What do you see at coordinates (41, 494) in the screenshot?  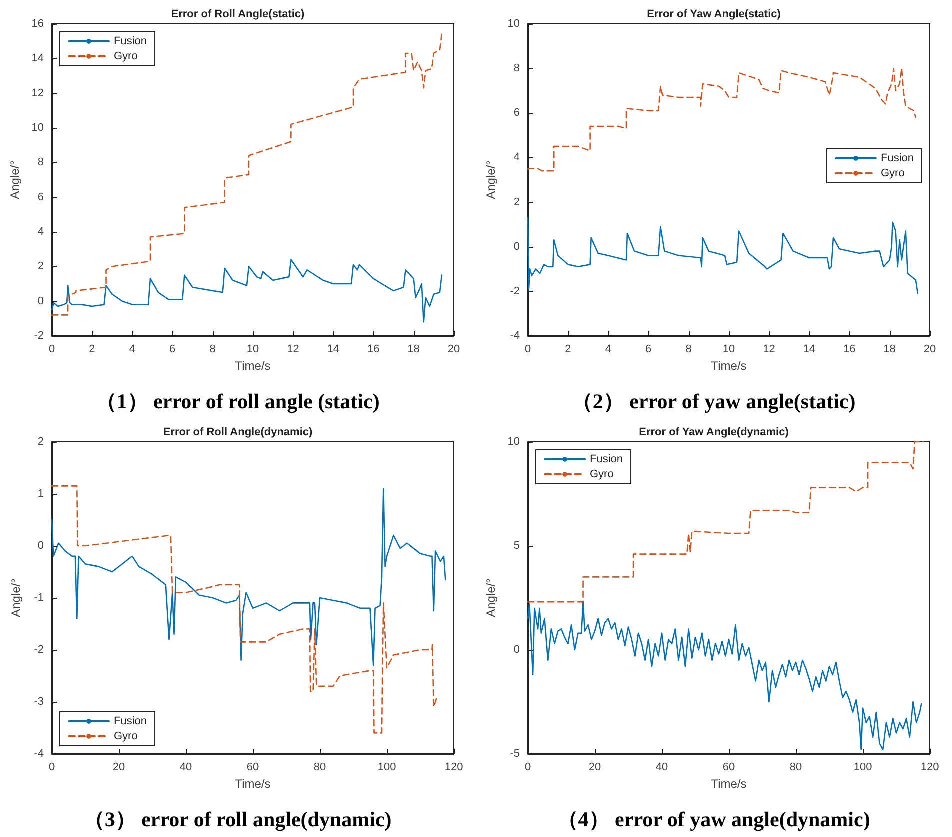 I see `y-tick-label: 1` at bounding box center [41, 494].